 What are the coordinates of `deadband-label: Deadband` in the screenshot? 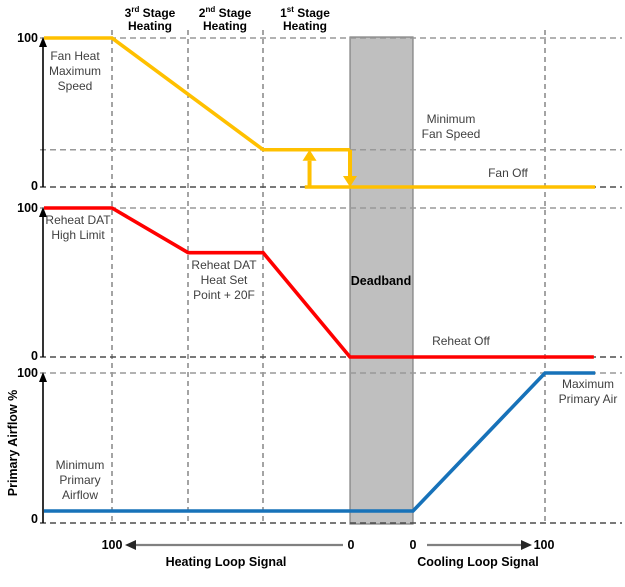 It's located at (381, 281).